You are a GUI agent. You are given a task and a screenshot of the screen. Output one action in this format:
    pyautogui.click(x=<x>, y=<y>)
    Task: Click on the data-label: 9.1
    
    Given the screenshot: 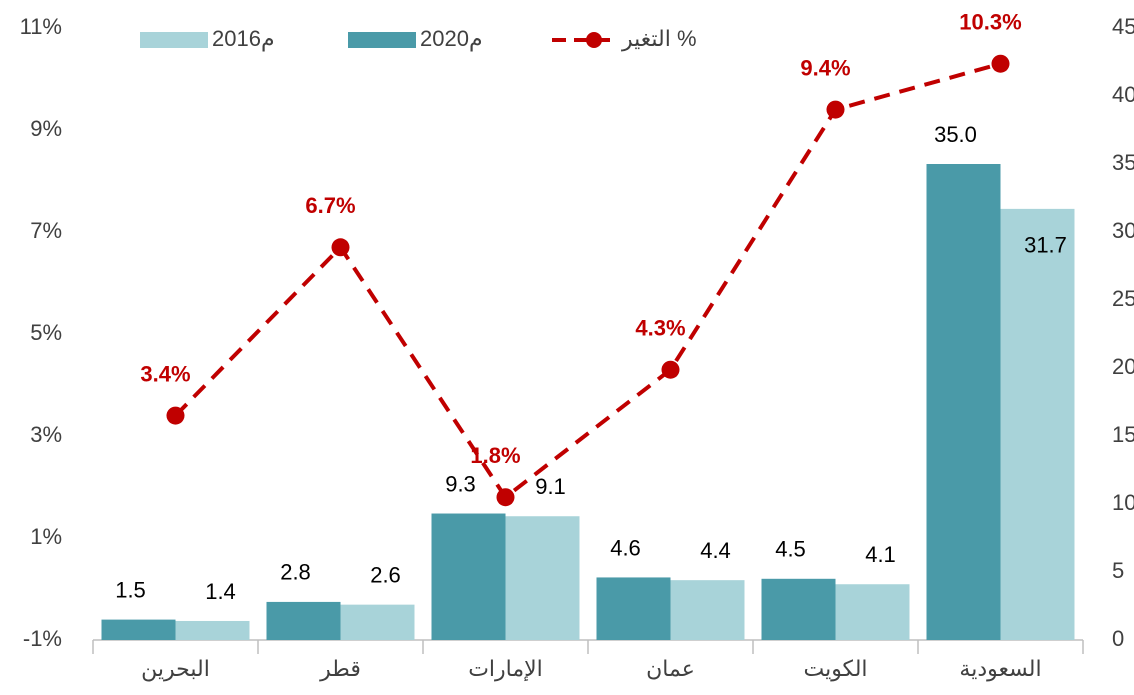 What is the action you would take?
    pyautogui.click(x=550, y=486)
    